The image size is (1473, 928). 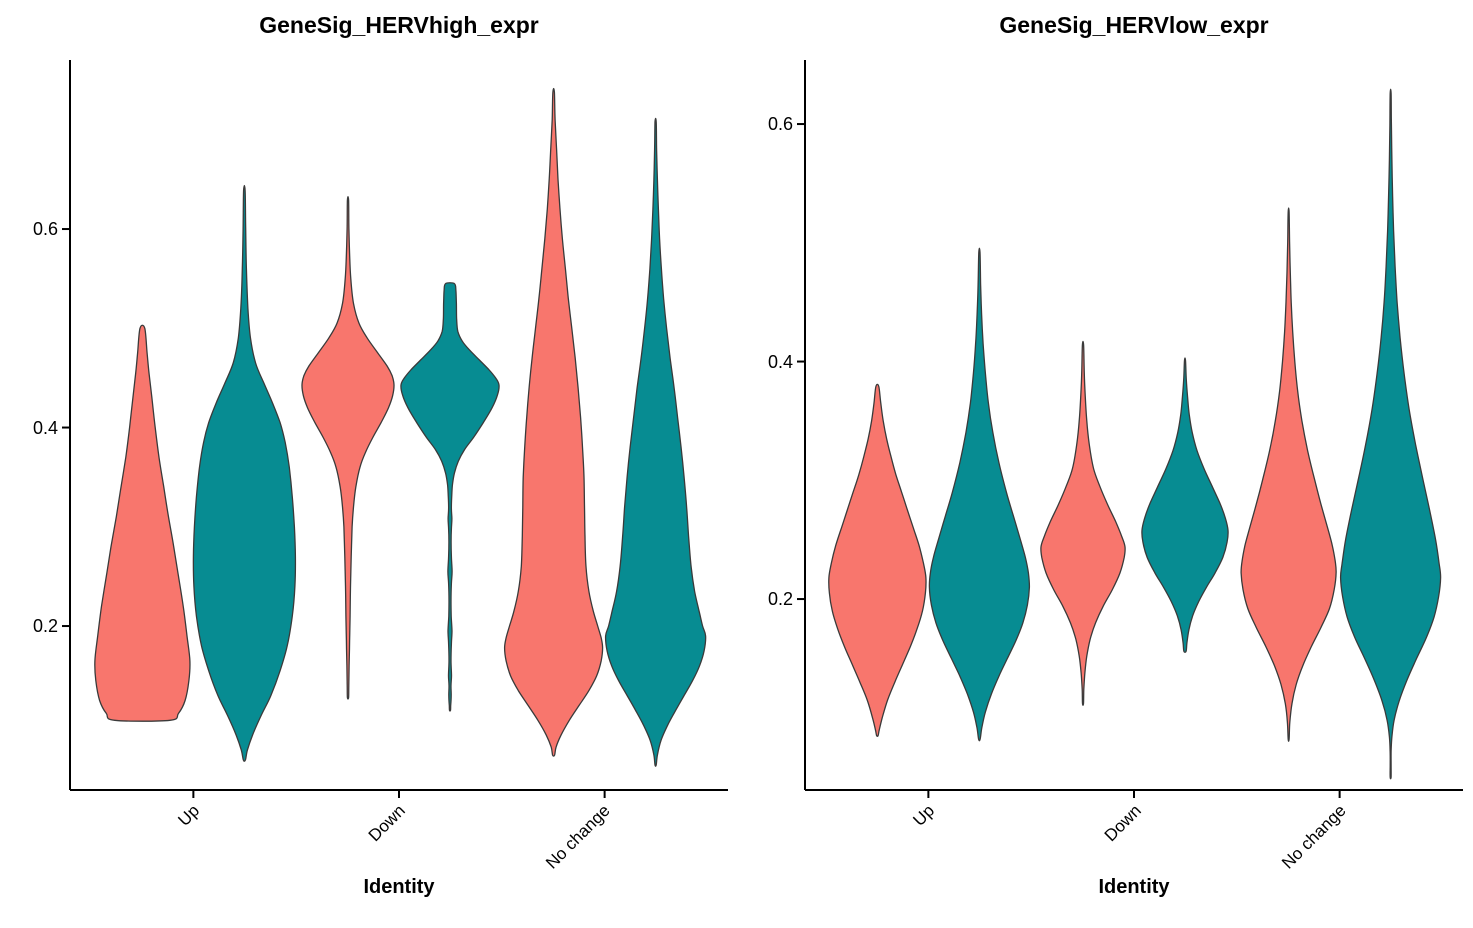 What do you see at coordinates (1083, 523) in the screenshot?
I see `violin-hervlow-down-group1` at bounding box center [1083, 523].